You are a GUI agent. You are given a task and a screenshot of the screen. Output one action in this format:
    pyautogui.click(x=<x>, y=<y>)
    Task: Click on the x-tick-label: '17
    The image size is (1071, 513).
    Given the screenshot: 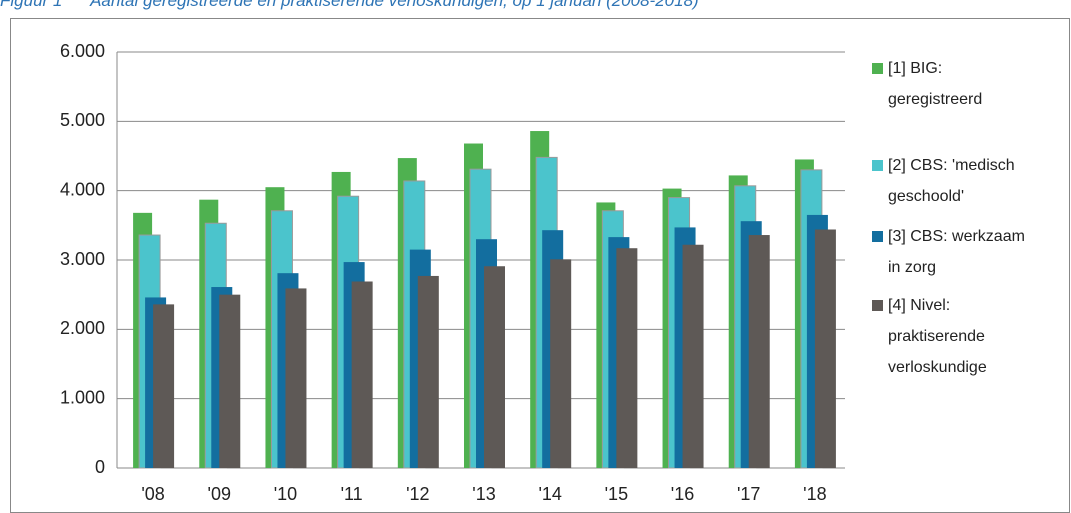 What is the action you would take?
    pyautogui.click(x=748, y=494)
    